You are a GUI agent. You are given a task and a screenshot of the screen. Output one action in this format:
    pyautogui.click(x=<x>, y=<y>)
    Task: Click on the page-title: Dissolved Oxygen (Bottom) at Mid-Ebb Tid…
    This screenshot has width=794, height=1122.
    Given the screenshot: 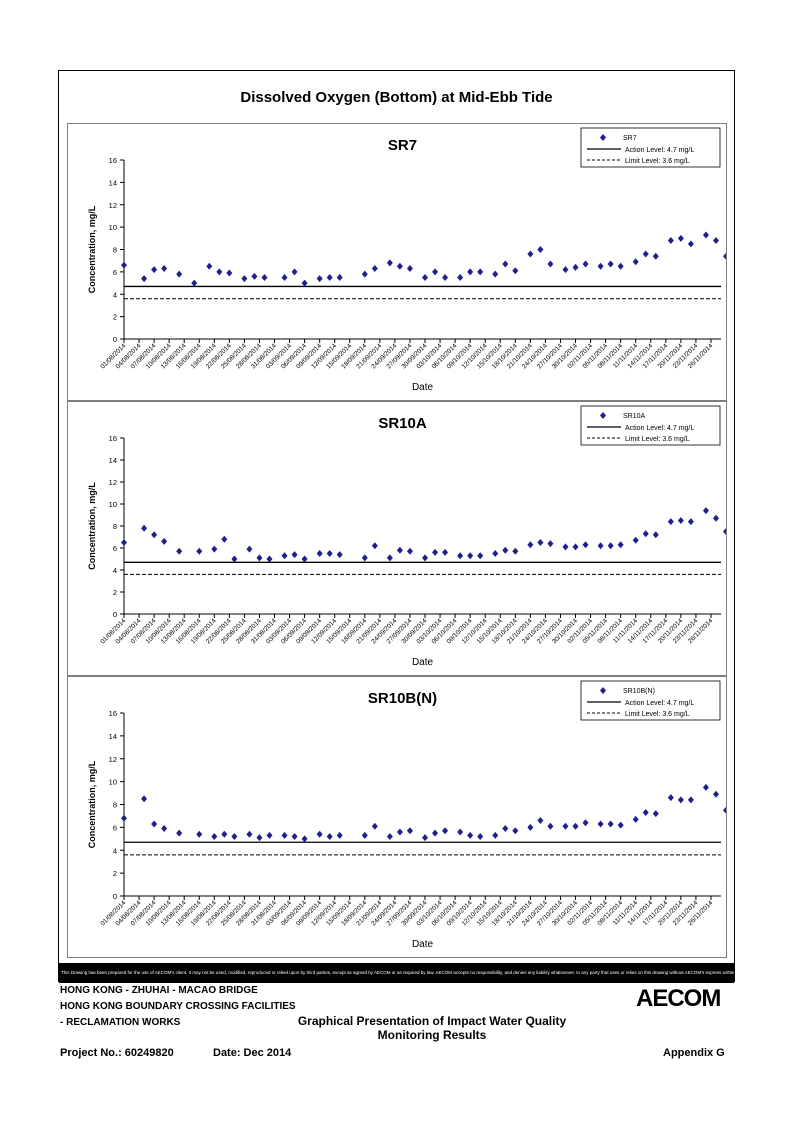 What is the action you would take?
    pyautogui.click(x=396, y=97)
    